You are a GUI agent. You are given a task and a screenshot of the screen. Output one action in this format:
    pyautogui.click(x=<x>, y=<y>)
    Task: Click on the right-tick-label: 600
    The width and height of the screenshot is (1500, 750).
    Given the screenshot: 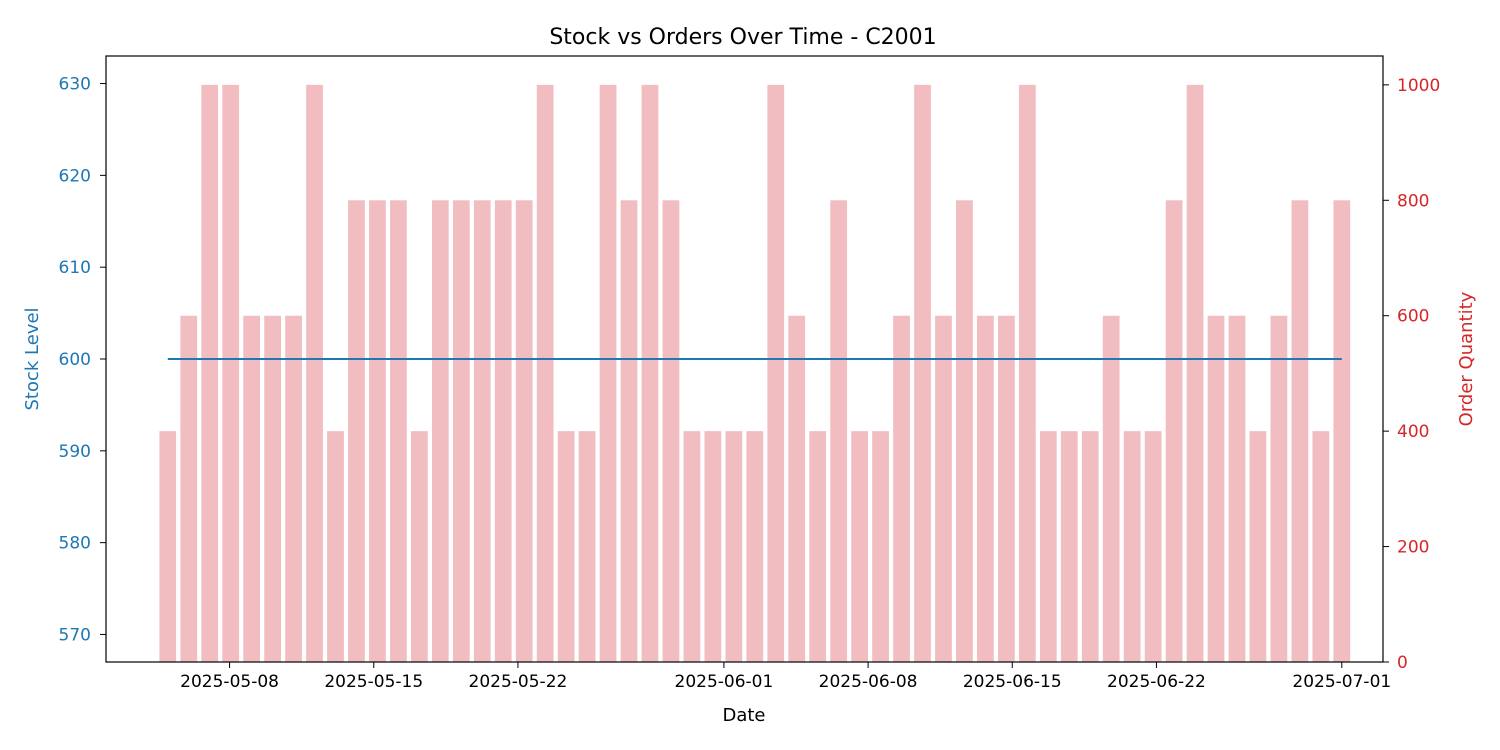 What is the action you would take?
    pyautogui.click(x=1413, y=317)
    